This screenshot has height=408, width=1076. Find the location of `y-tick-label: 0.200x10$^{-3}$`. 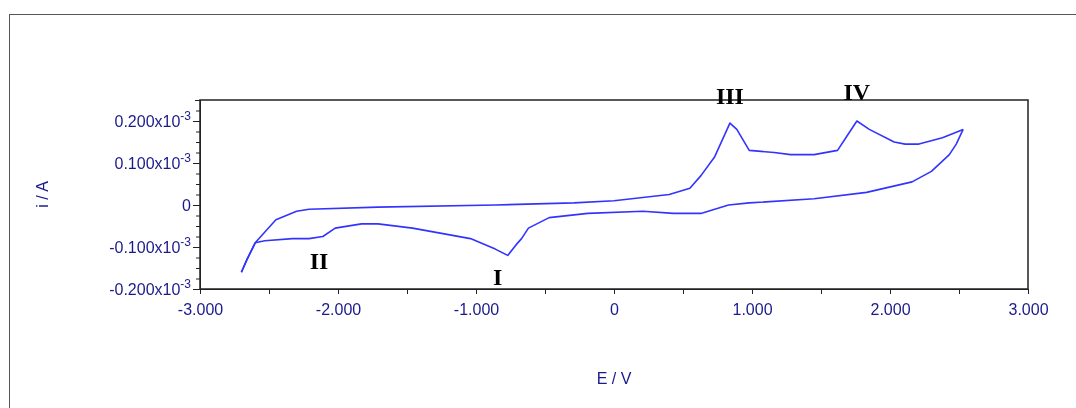

y-tick-label: 0.200x10$^{-3}$ is located at coordinates (153, 119).